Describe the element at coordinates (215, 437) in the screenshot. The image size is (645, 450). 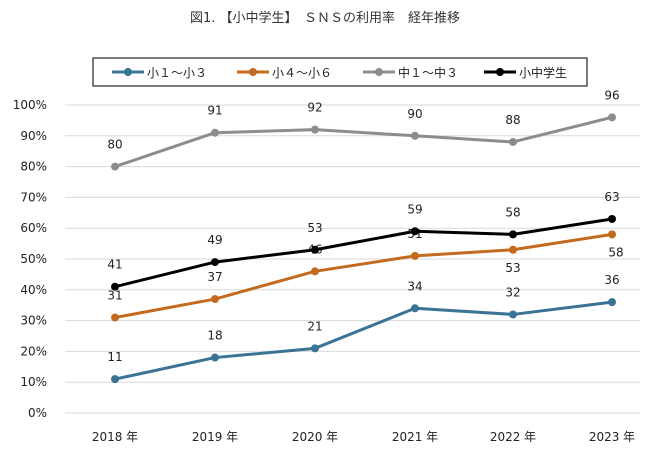
I see `x-tick-label: 2019 年` at that location.